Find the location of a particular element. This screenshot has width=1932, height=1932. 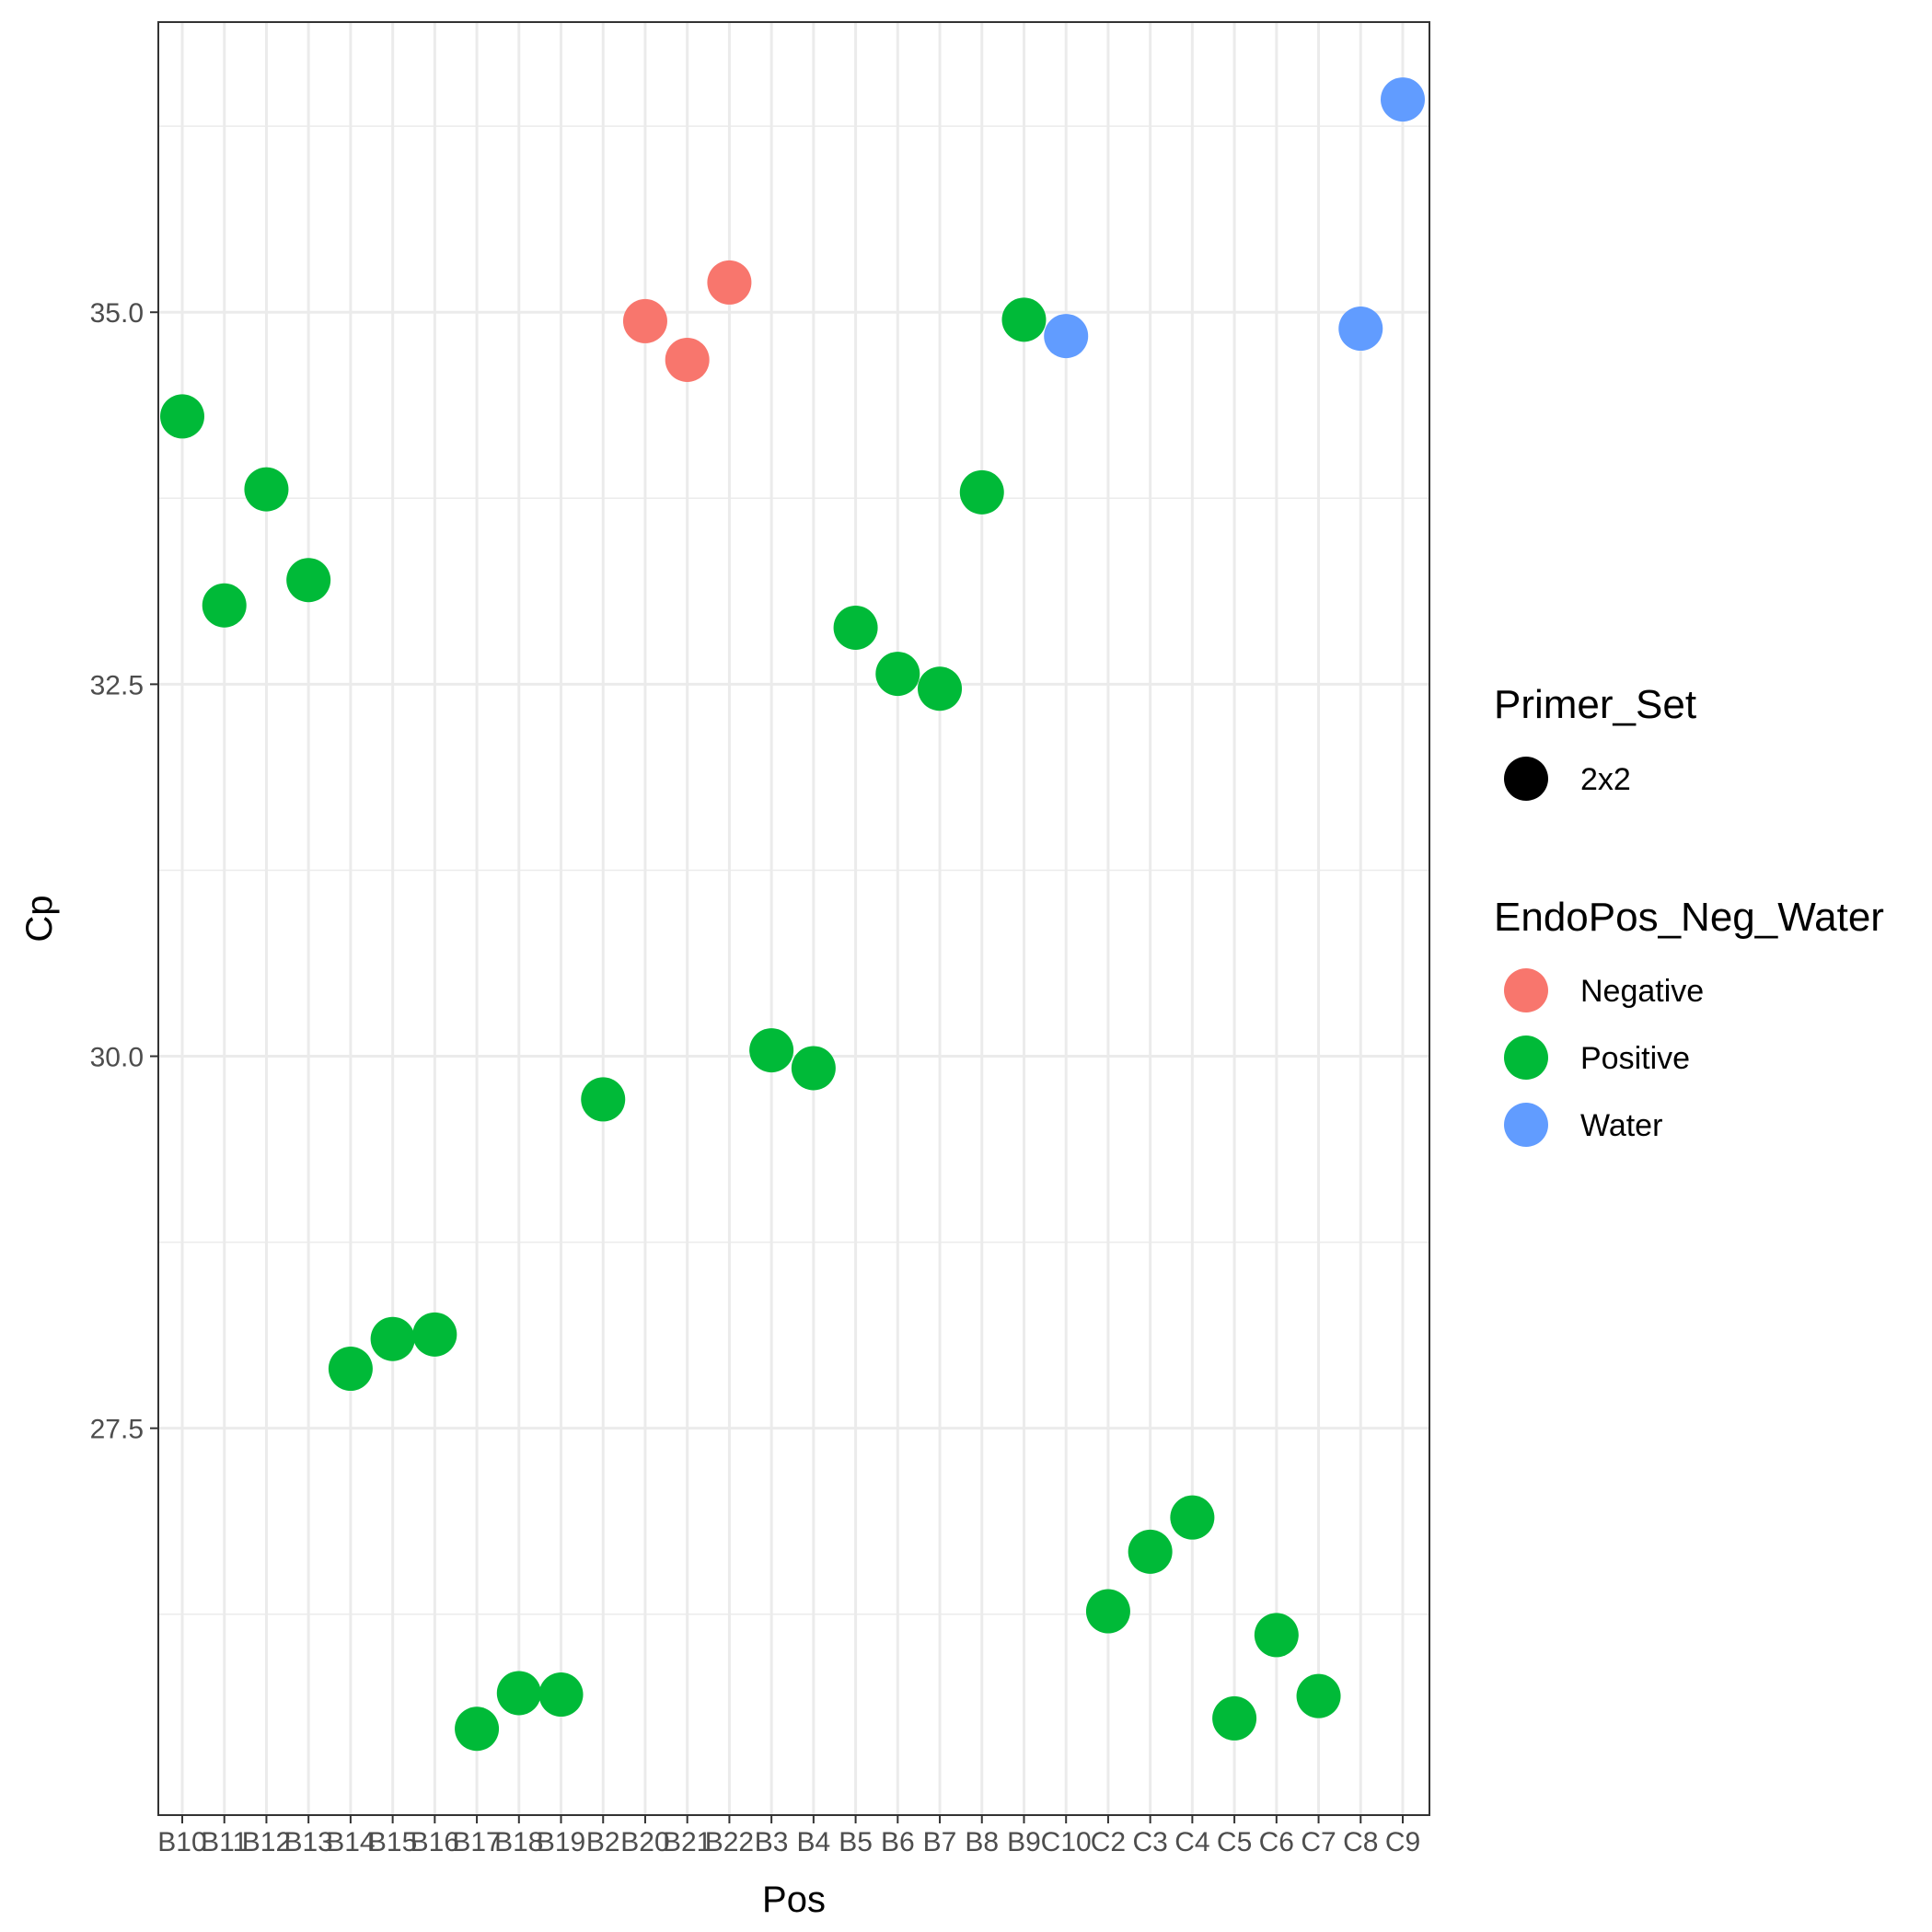

x-tick-label: B11 is located at coordinates (225, 1842).